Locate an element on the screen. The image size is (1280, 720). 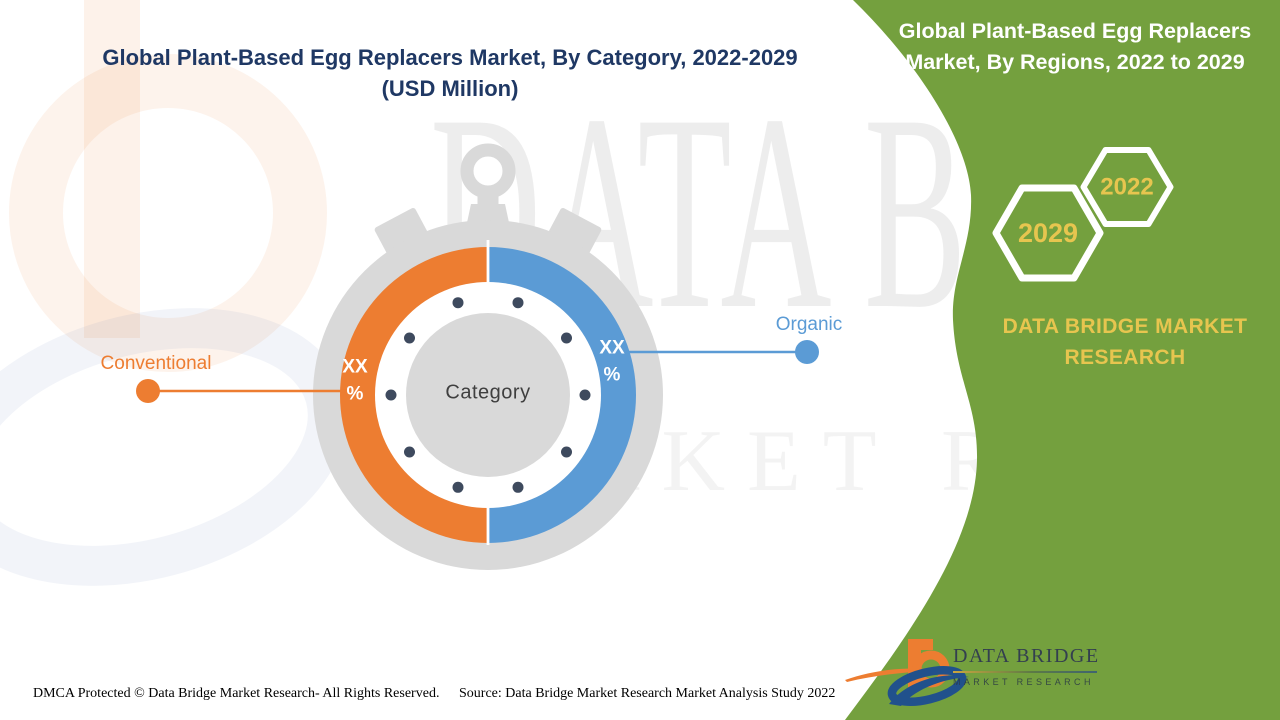
stopwatch-left-button is located at coordinates (401, 231).